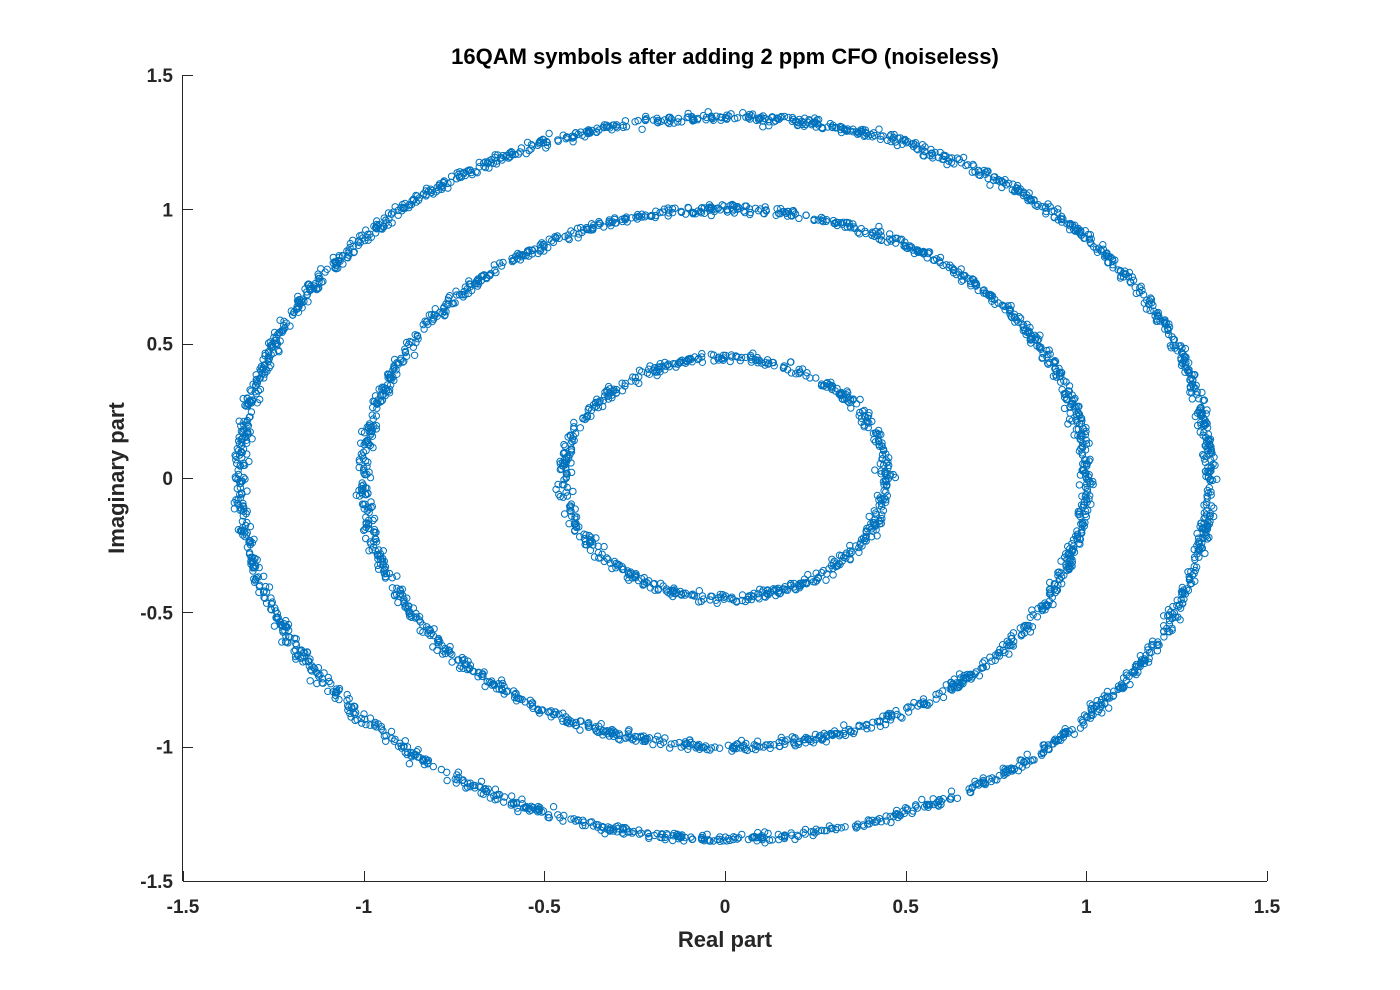 This screenshot has width=1400, height=990. What do you see at coordinates (156, 613) in the screenshot?
I see `y-tick-label: -0.5` at bounding box center [156, 613].